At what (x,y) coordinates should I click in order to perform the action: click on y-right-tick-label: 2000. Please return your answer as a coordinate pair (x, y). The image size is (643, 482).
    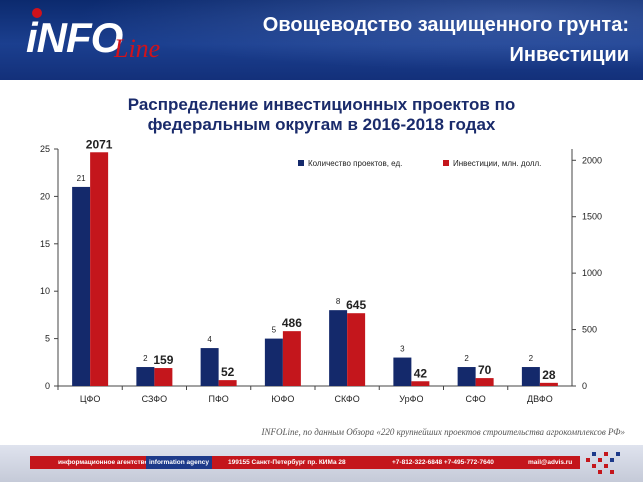
    Looking at the image, I should click on (592, 160).